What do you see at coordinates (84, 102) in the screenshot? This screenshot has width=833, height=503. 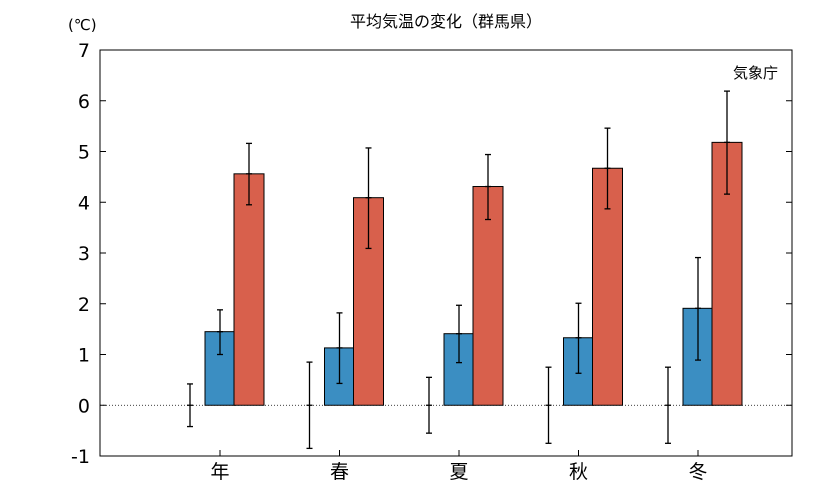 I see `y-tick-label: 6` at bounding box center [84, 102].